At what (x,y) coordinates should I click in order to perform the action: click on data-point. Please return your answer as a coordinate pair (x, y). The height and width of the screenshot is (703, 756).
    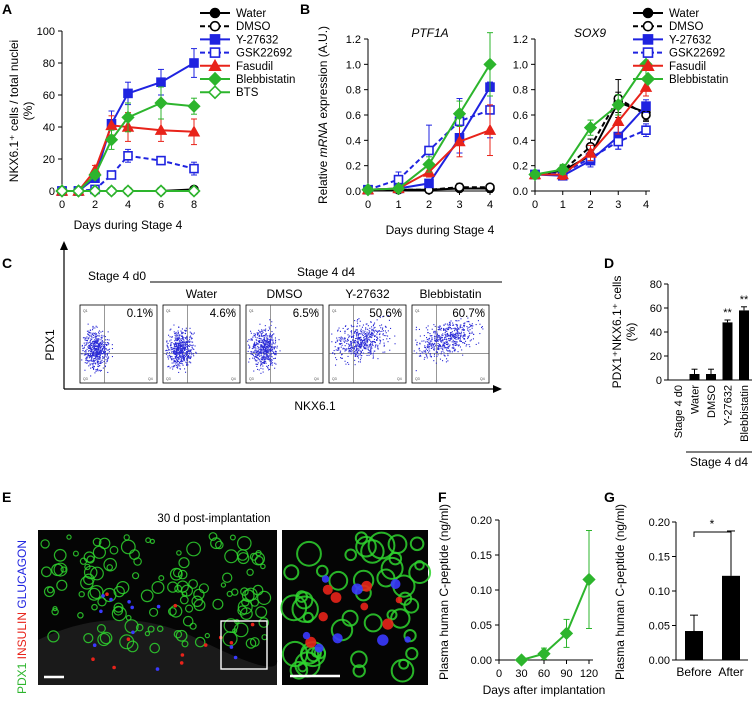
    Looking at the image, I should click on (128, 117).